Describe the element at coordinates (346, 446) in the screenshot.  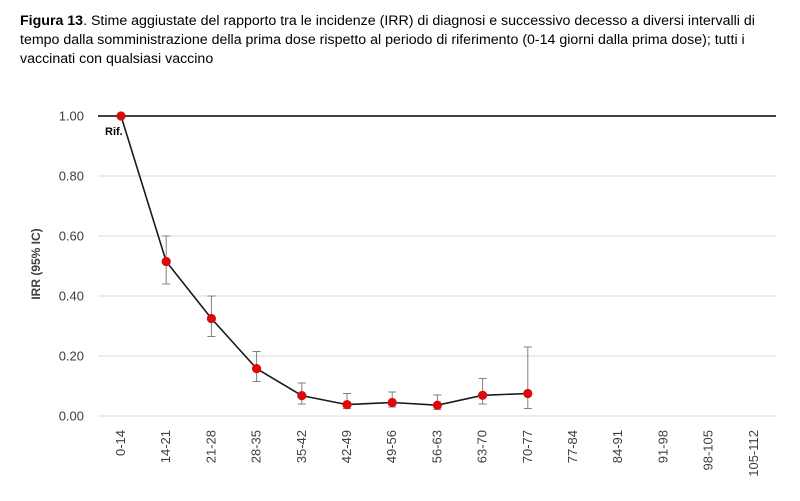
I see `x-tick-label: 42-49` at that location.